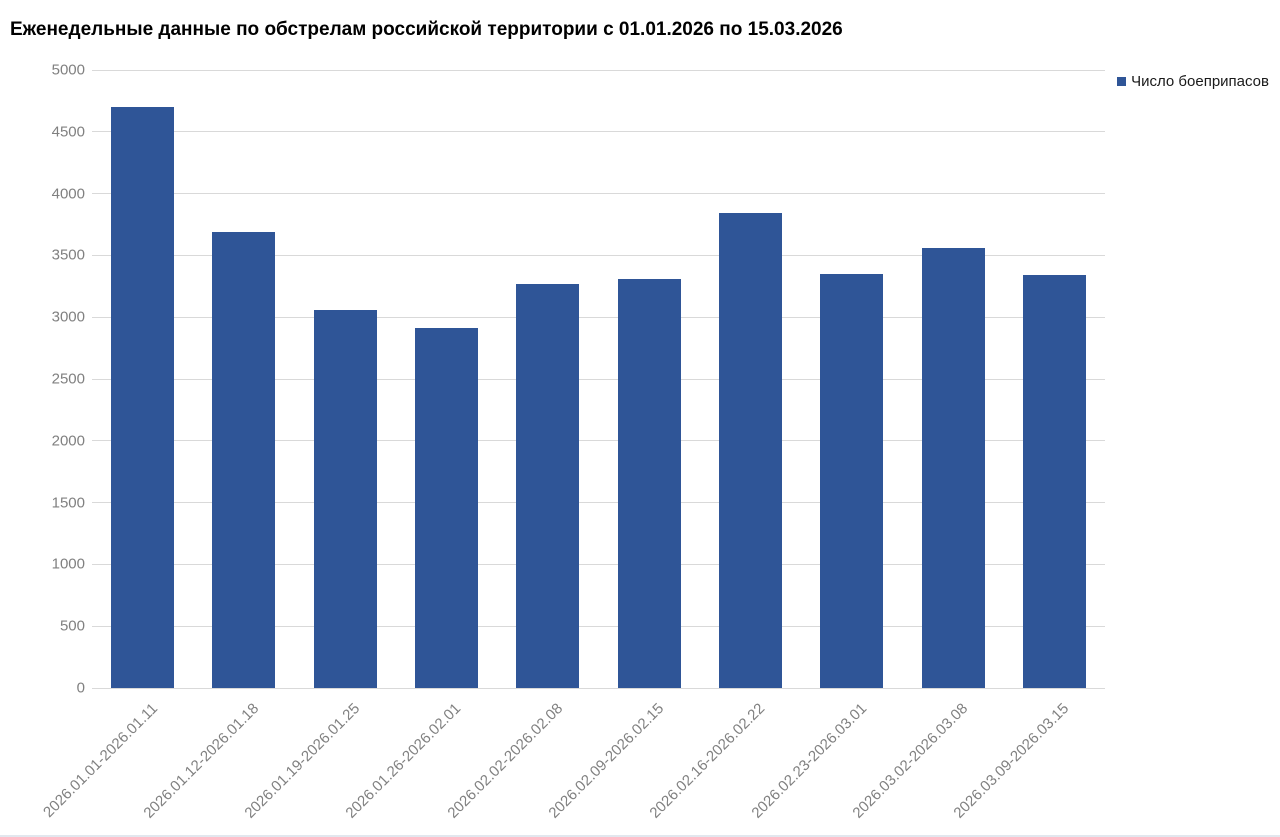  I want to click on x-axis-tick-label: 2026.01.26-2026.02.01, so click(403, 761).